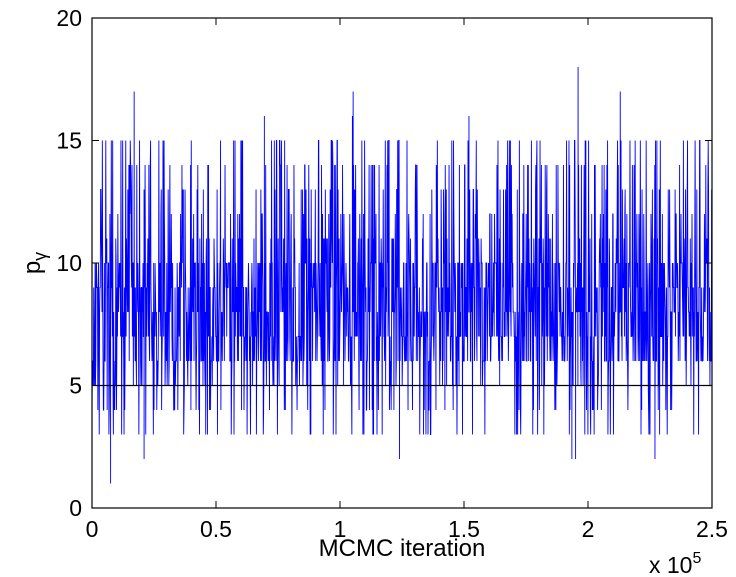 The height and width of the screenshot is (577, 736). I want to click on x-tick-label: 2.5, so click(712, 529).